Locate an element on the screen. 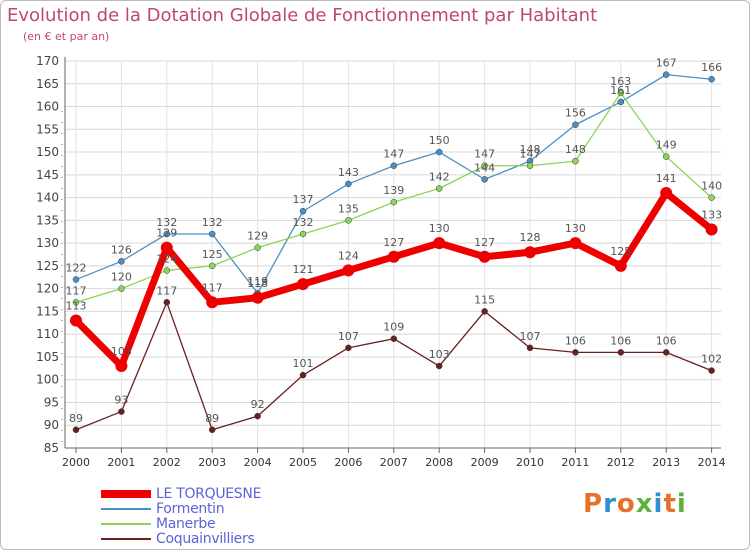  y-tick-label: 155 is located at coordinates (47, 129).